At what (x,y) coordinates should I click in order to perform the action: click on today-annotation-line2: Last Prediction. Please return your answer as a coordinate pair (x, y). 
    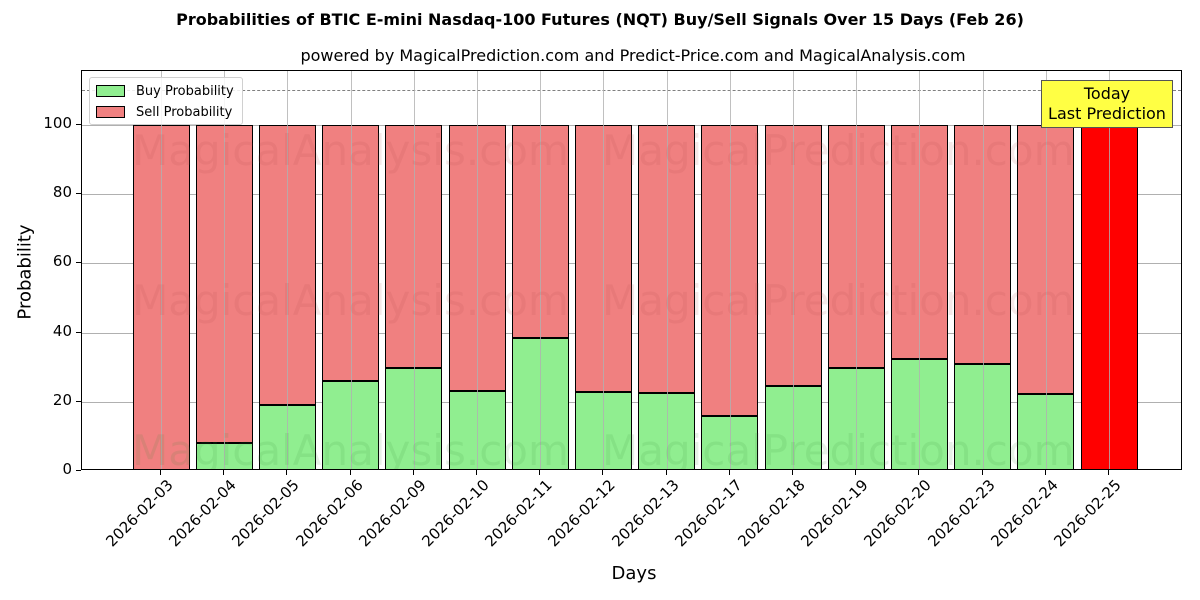
    Looking at the image, I should click on (1107, 113).